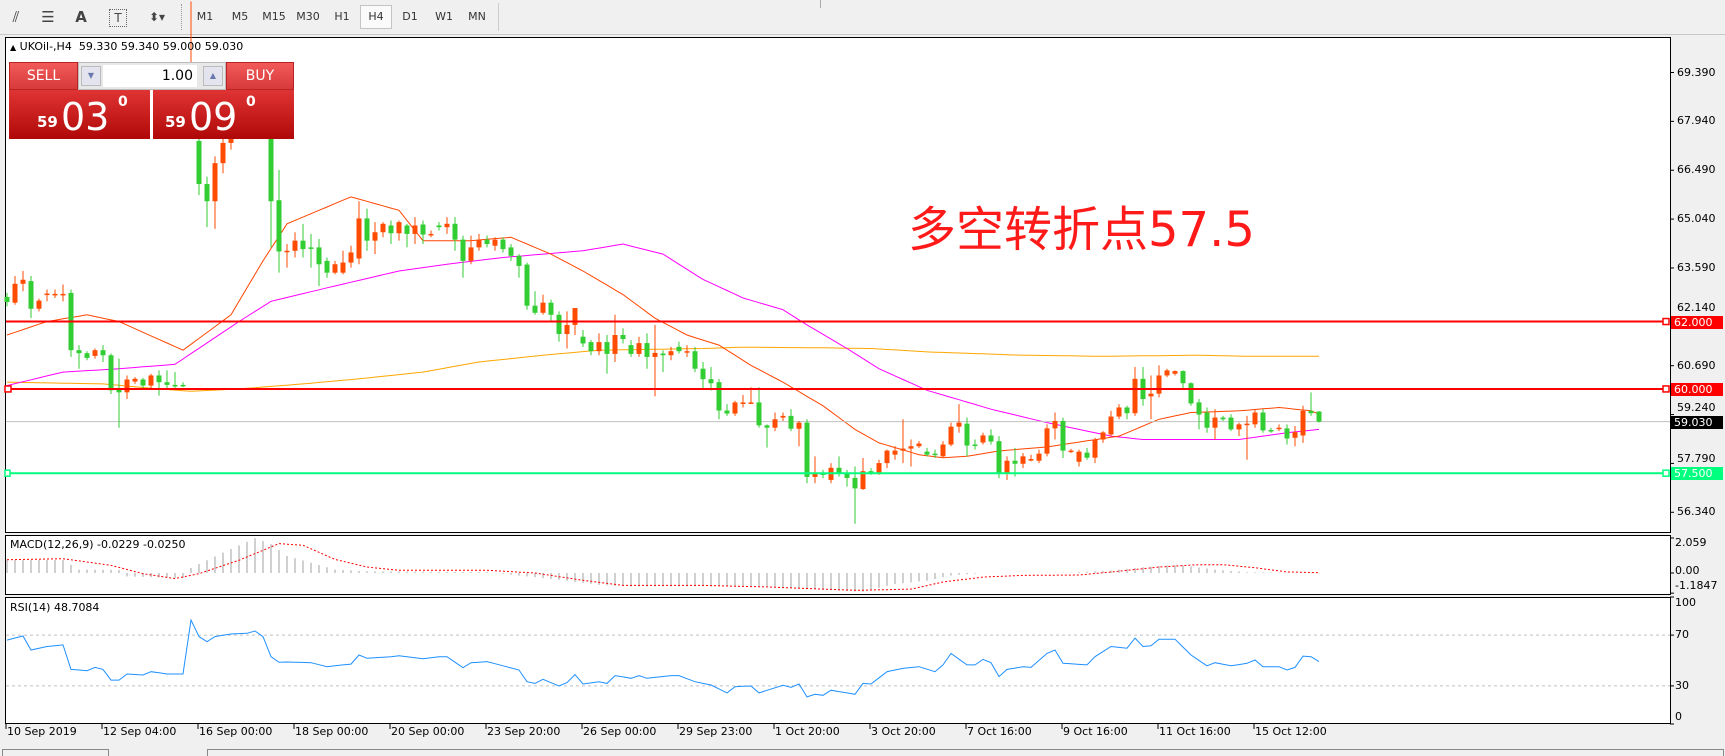 This screenshot has width=1725, height=756. Describe the element at coordinates (223, 114) in the screenshot. I see `buy-price: 59 09 0` at that location.